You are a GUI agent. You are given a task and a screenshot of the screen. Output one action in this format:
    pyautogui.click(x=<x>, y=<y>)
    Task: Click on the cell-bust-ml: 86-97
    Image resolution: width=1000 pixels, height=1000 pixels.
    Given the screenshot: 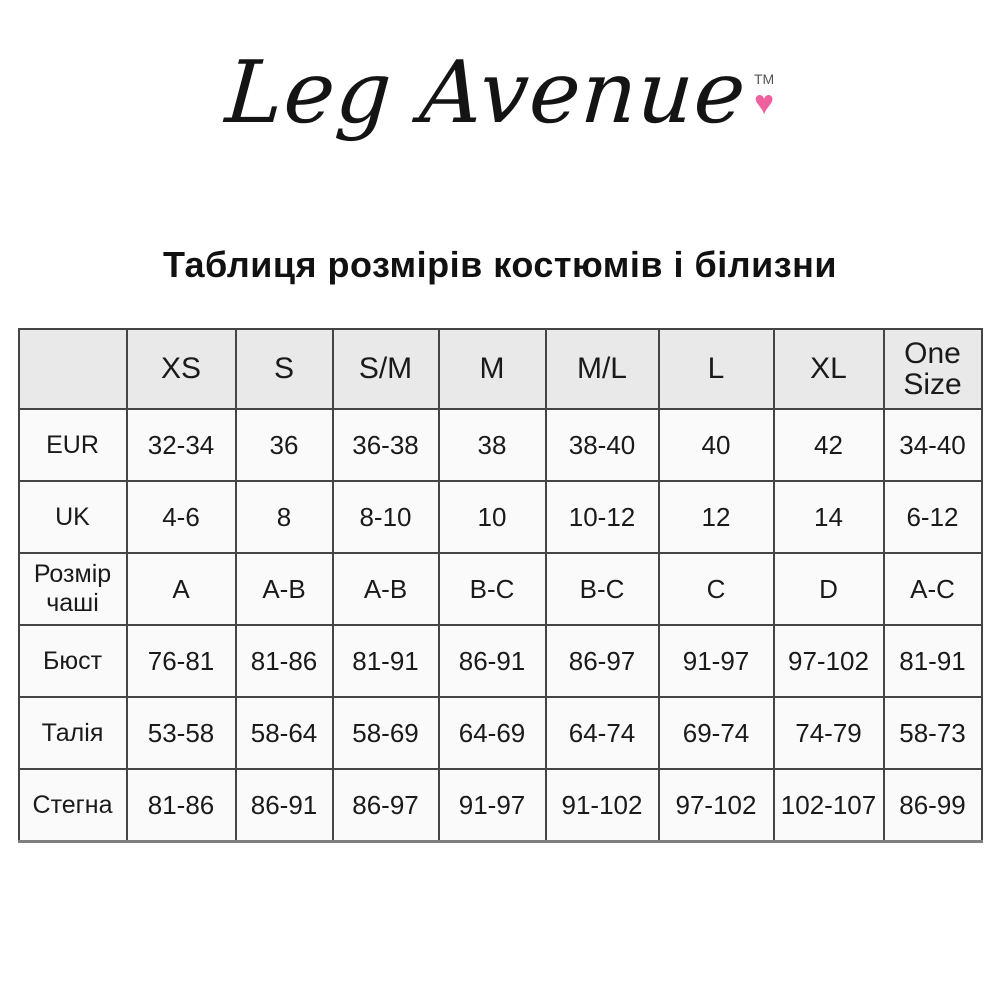 What is the action you would take?
    pyautogui.click(x=602, y=661)
    